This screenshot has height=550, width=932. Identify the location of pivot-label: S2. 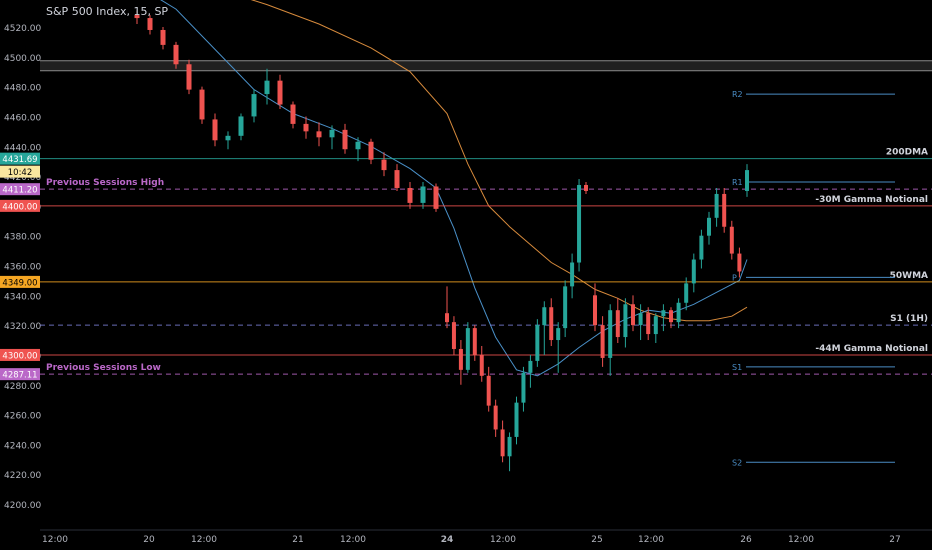
(737, 462).